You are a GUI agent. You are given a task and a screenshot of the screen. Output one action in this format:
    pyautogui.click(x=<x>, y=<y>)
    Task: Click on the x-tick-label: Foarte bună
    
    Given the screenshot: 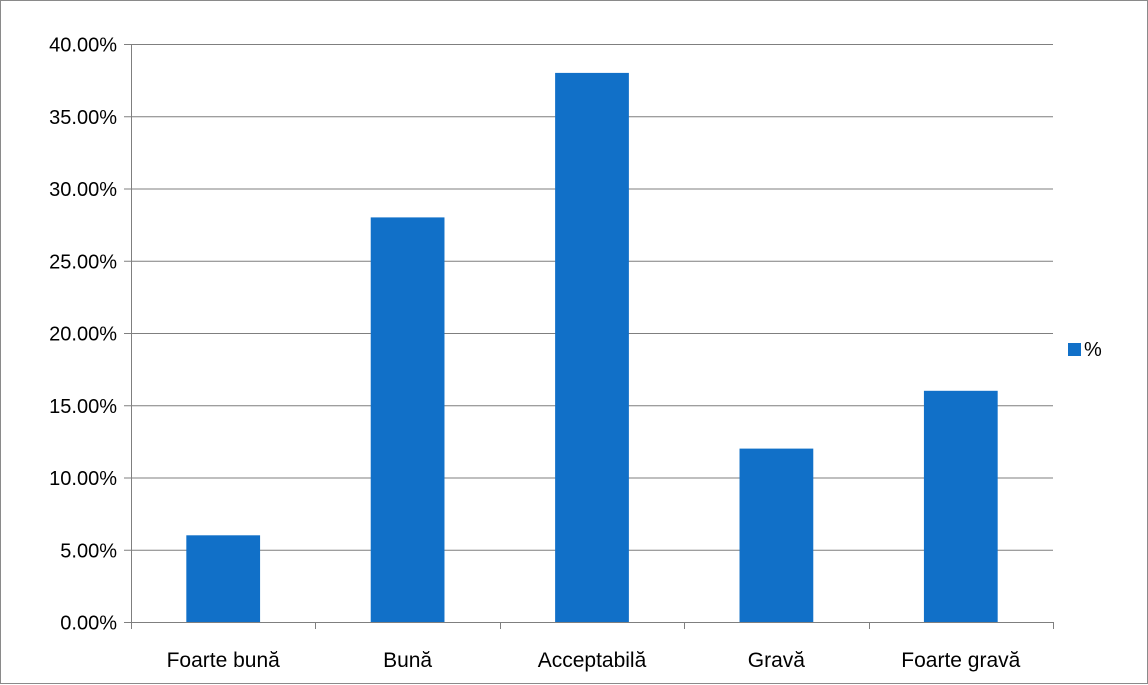 What is the action you would take?
    pyautogui.click(x=224, y=660)
    